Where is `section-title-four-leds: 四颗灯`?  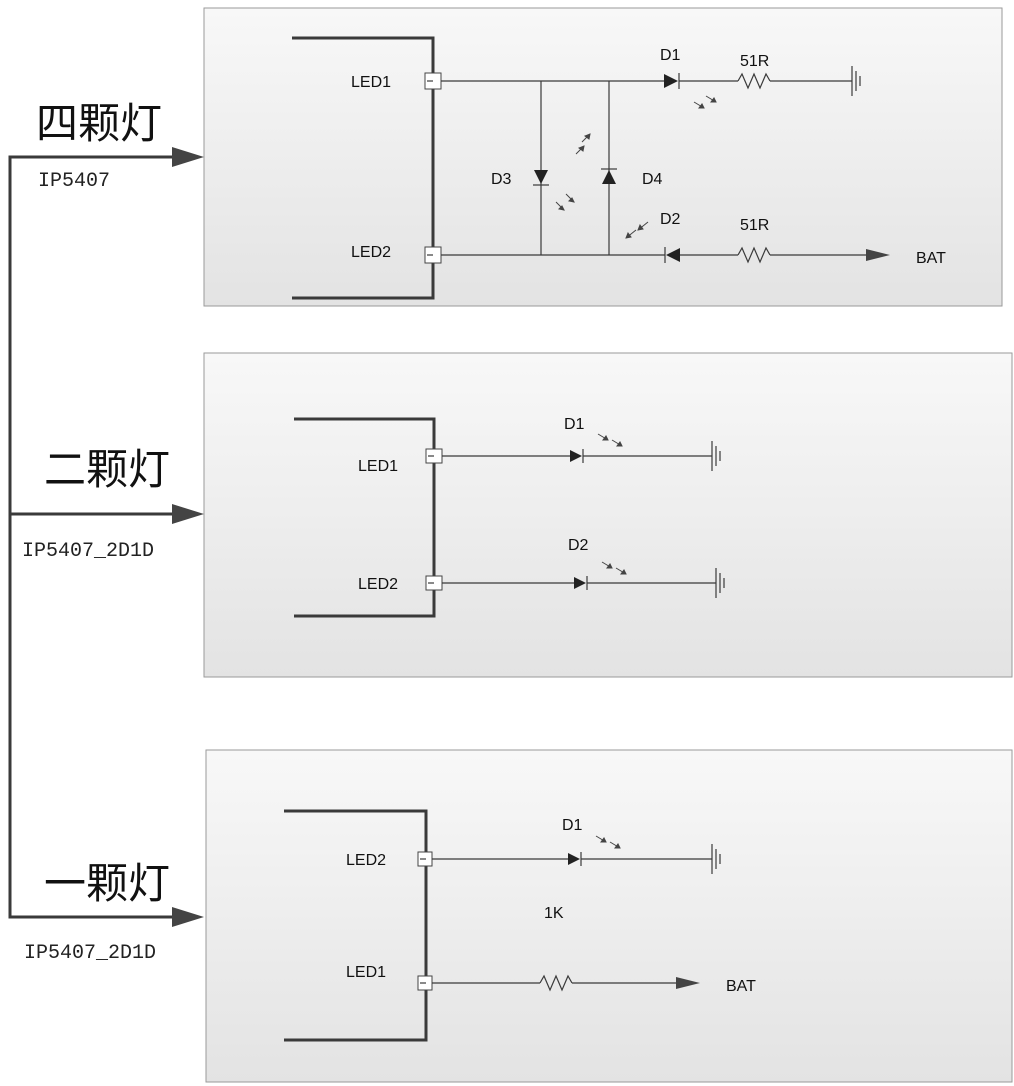
section-title-four-leds: 四颗灯 is located at coordinates (99, 123).